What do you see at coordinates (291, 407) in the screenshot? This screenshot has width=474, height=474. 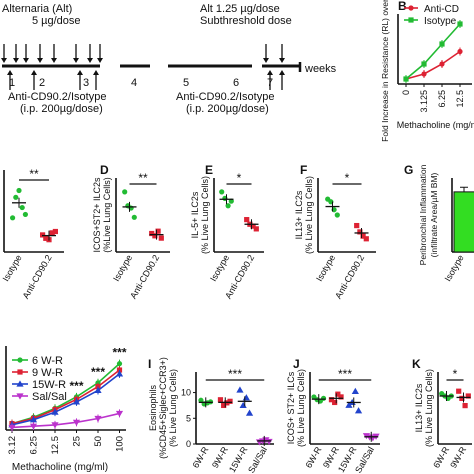 I see `y-axis-label: ICOS+ ST2+ ILCs` at bounding box center [291, 407].